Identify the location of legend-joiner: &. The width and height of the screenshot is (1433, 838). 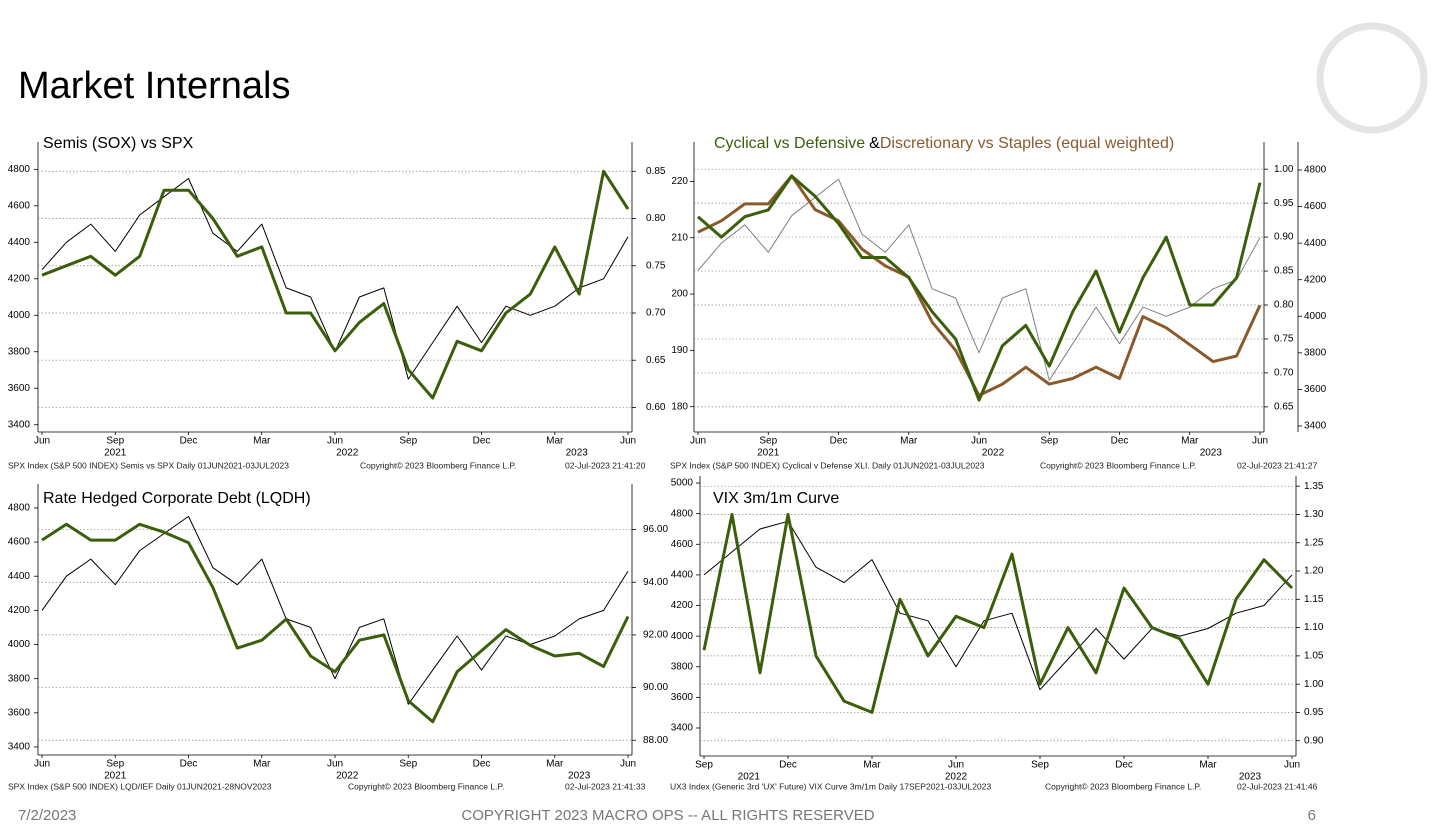
(874, 143).